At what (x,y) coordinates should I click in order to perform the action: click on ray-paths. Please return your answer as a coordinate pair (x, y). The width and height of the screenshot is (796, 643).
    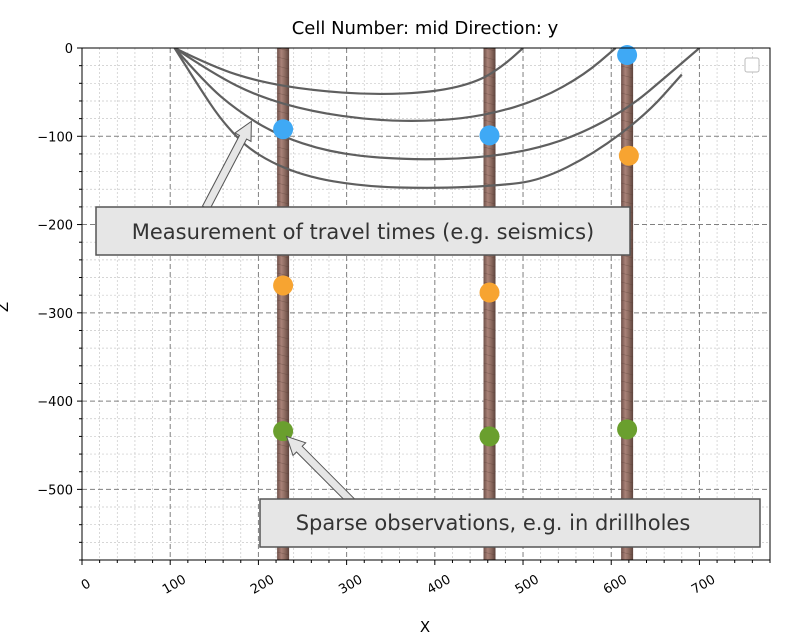
    Looking at the image, I should click on (437, 118).